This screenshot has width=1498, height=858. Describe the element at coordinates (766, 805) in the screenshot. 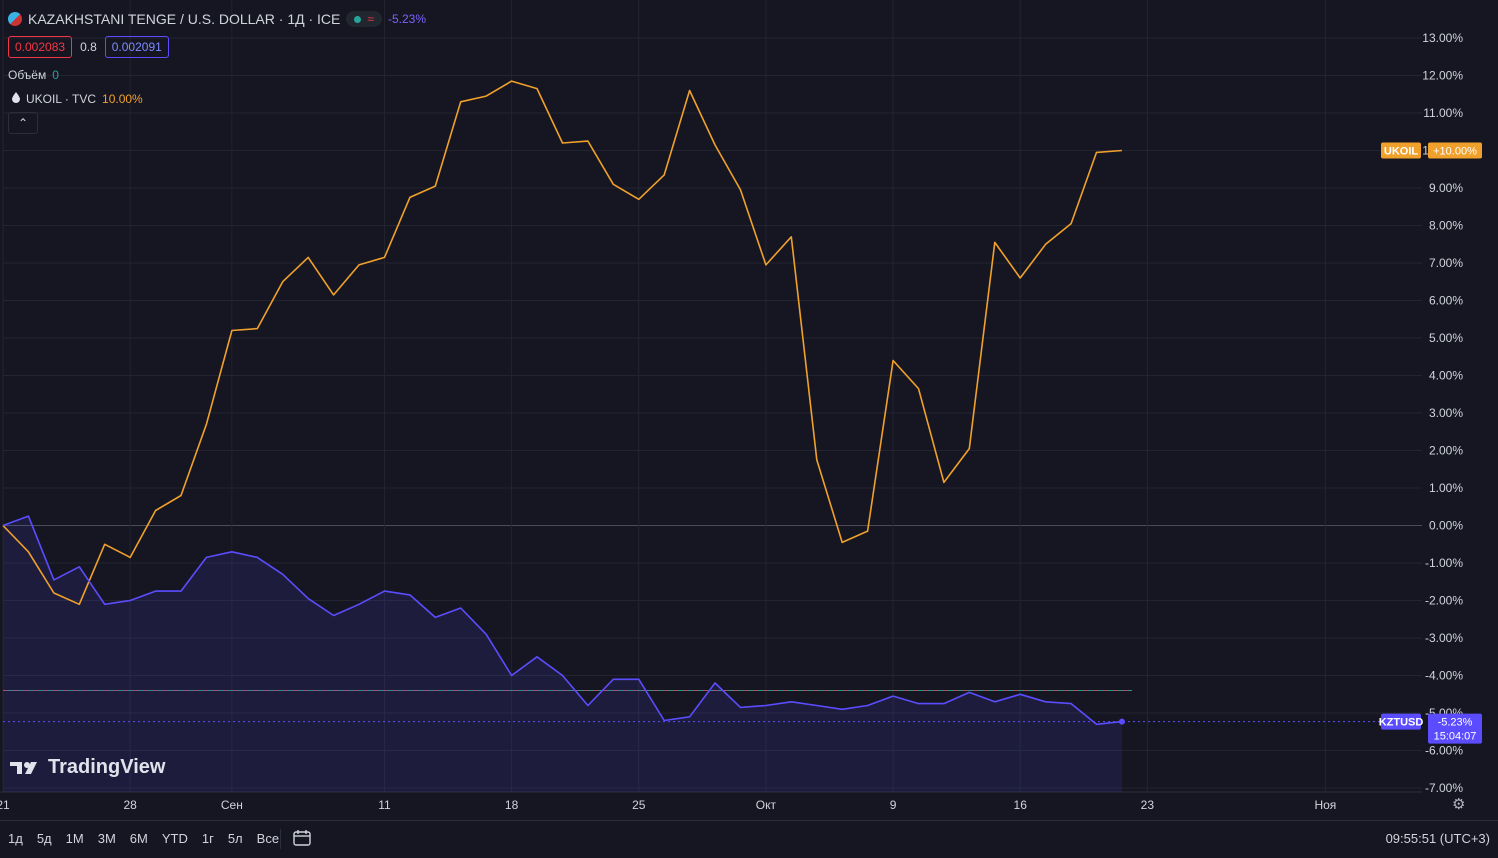

I see `x-tick-label: Окт` at that location.